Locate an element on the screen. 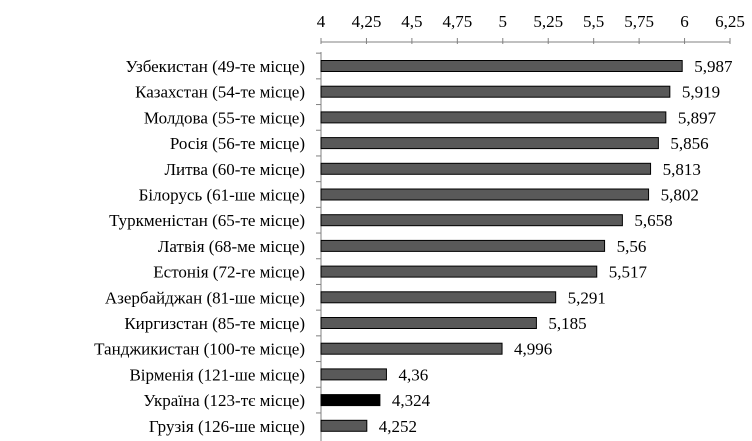  value-label: 5,185 is located at coordinates (567, 323).